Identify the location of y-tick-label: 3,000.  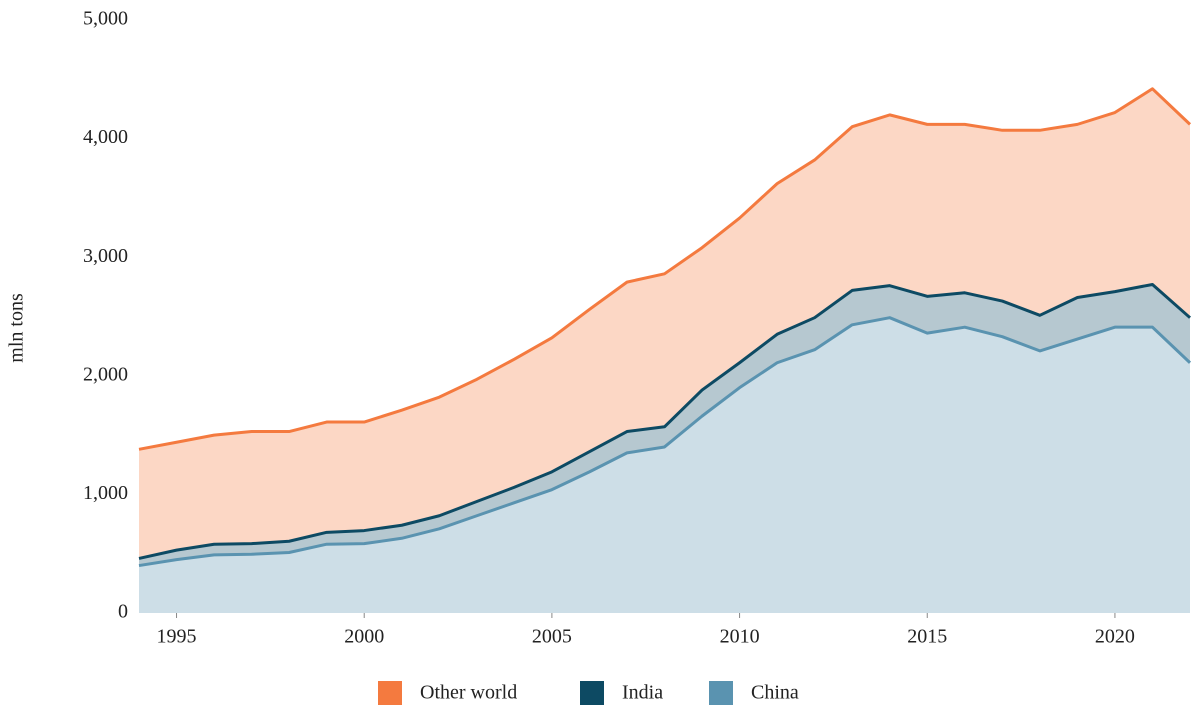
(105, 256).